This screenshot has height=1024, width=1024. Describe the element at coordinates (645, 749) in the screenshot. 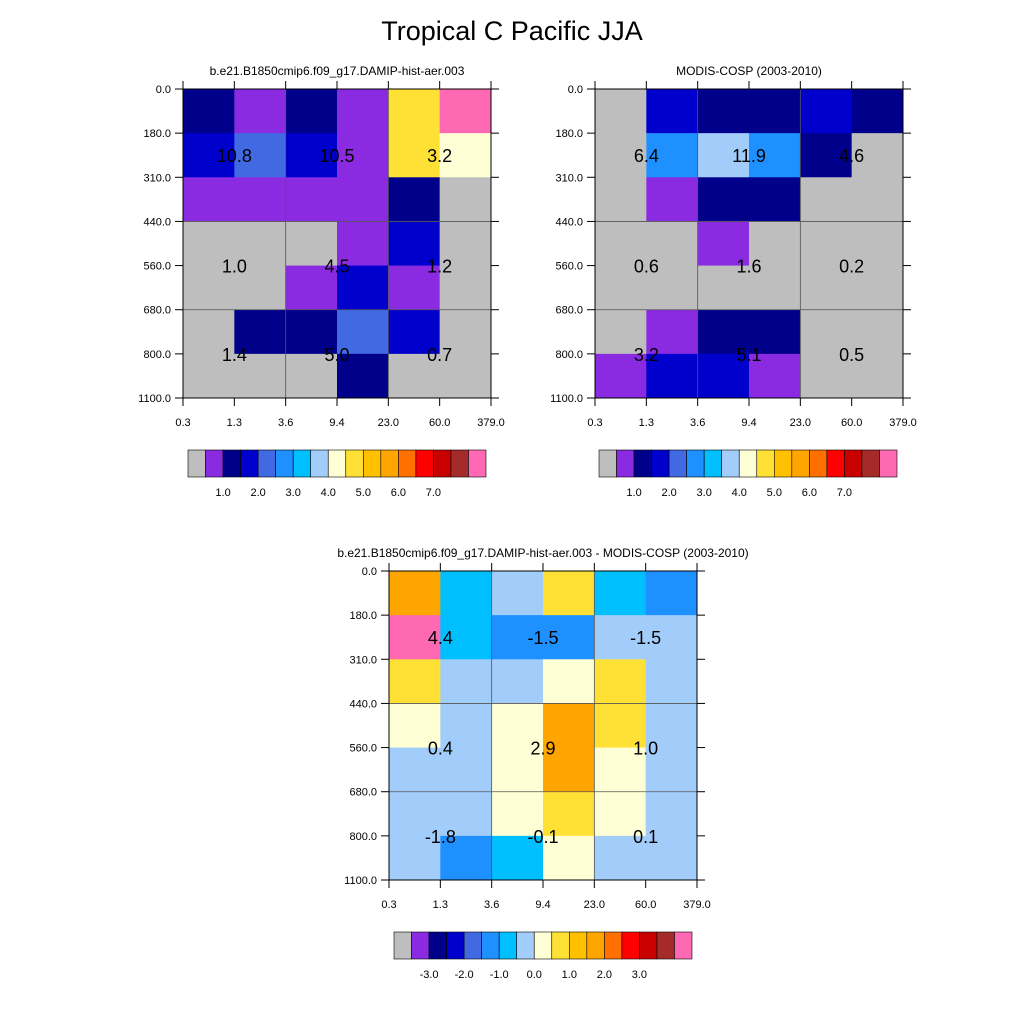

I see `block-value-label: 1.0` at that location.